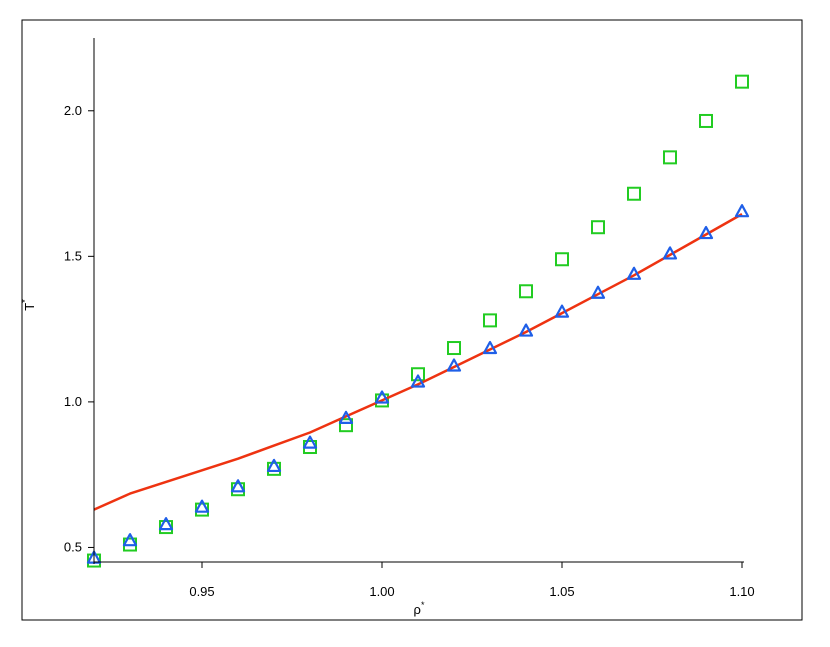 This screenshot has height=647, width=830. Describe the element at coordinates (73, 110) in the screenshot. I see `y-tick-label: 2.0` at that location.